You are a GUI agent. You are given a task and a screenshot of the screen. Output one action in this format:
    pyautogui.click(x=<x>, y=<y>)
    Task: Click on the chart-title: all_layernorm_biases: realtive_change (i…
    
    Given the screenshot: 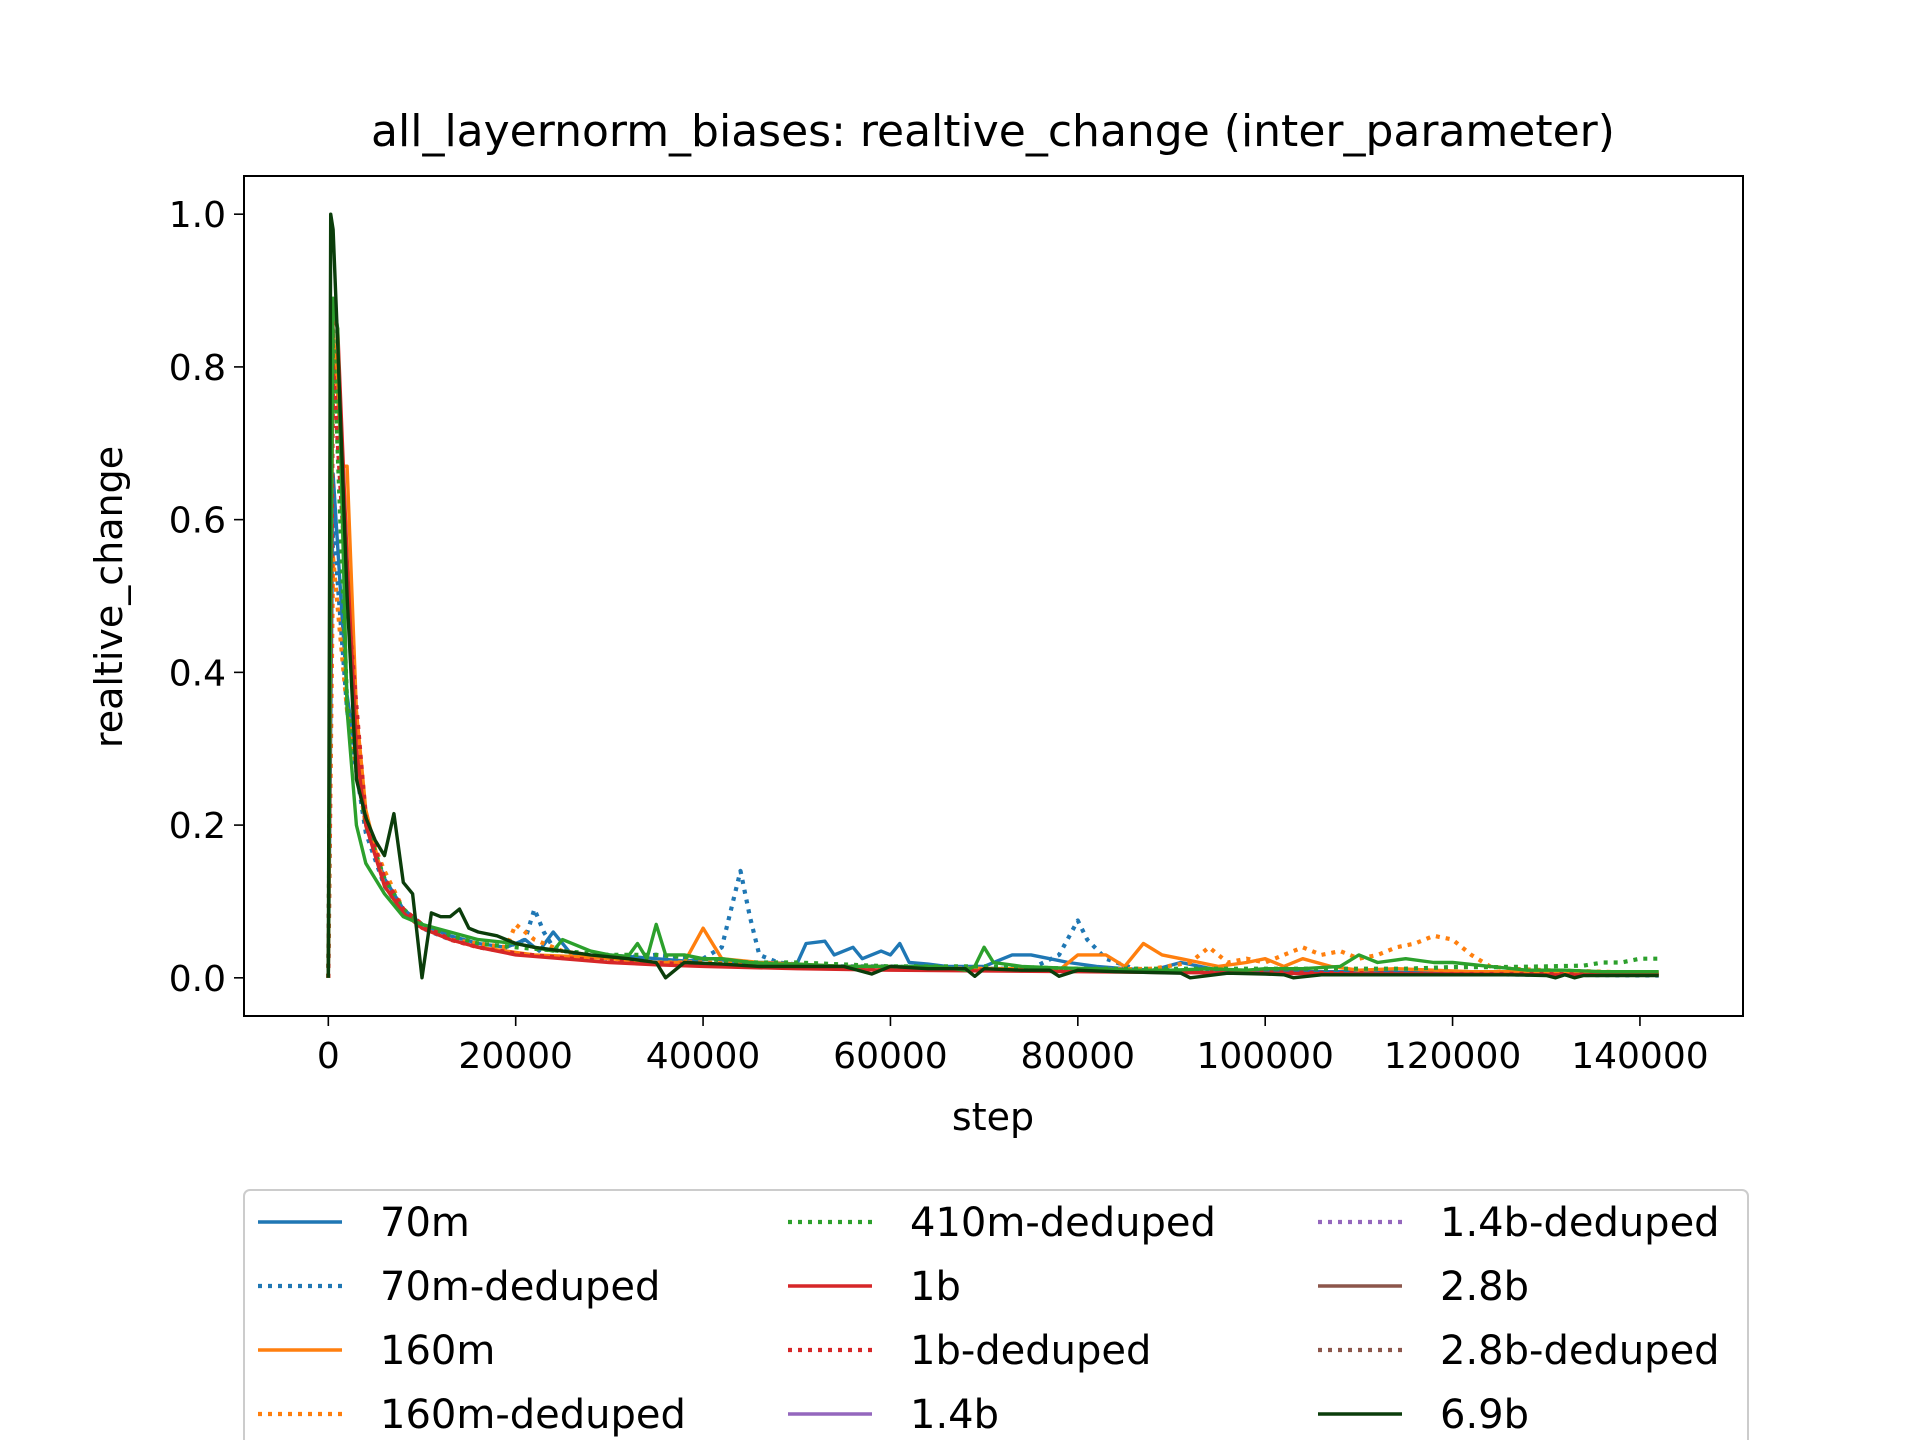 What is the action you would take?
    pyautogui.click(x=993, y=131)
    